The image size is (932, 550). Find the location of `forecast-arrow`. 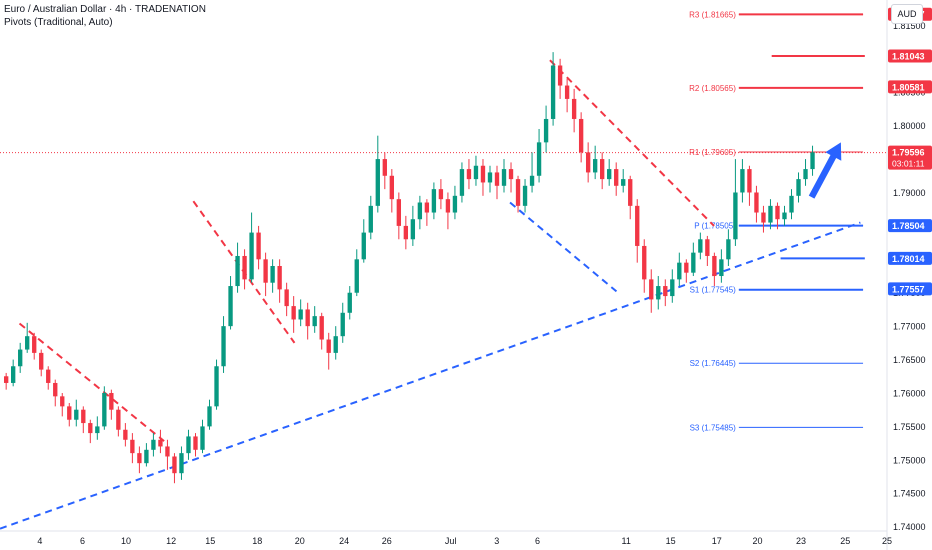

forecast-arrow is located at coordinates (825, 170).